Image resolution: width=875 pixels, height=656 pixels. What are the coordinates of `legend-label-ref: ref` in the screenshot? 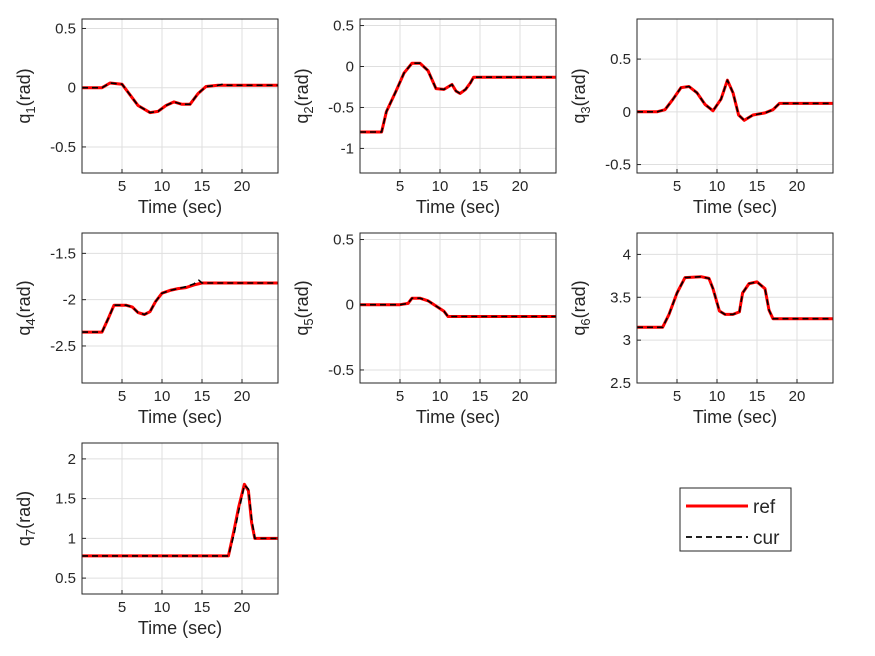 It's located at (764, 507).